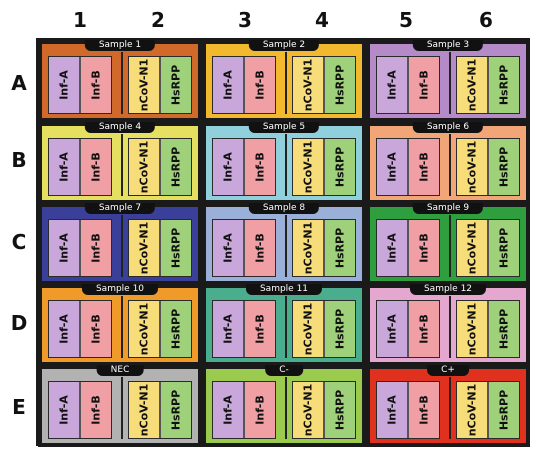 The height and width of the screenshot is (456, 540). Describe the element at coordinates (120, 127) in the screenshot. I see `sample-label: Sample 4` at that location.